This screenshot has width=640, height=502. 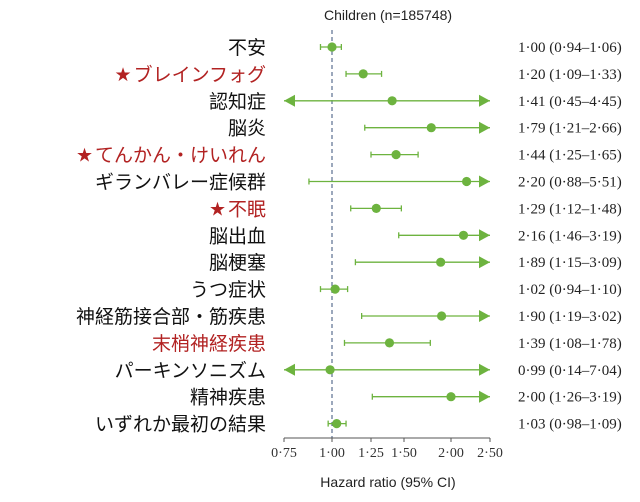 What do you see at coordinates (404, 453) in the screenshot?
I see `x-tick-label: 1·50` at bounding box center [404, 453].